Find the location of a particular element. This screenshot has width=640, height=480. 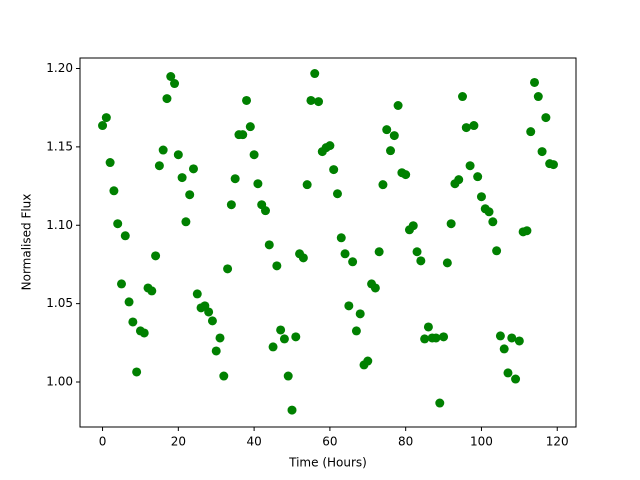

y-tick-label: 1.00 is located at coordinates (59, 382).